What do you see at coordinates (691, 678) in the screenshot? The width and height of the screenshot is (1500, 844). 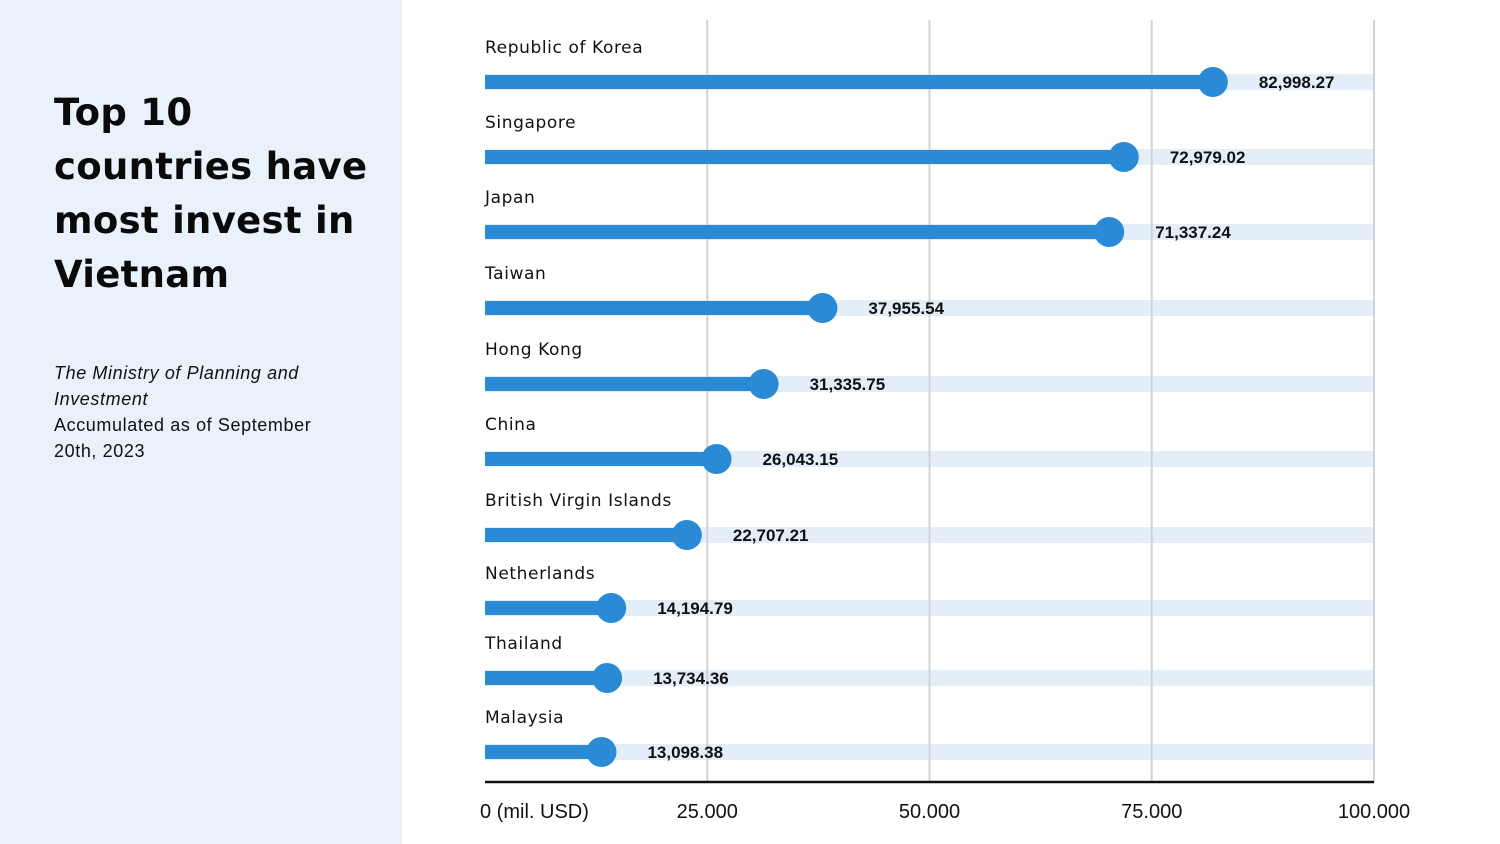 I see `value-label: 13,734.36` at bounding box center [691, 678].